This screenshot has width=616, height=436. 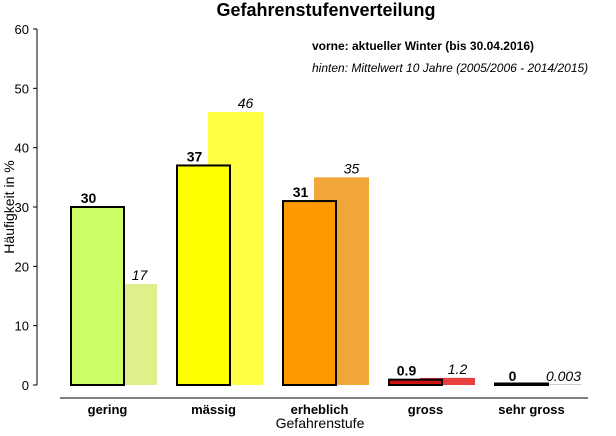 What do you see at coordinates (22, 266) in the screenshot?
I see `y-tick-label: 20` at bounding box center [22, 266].